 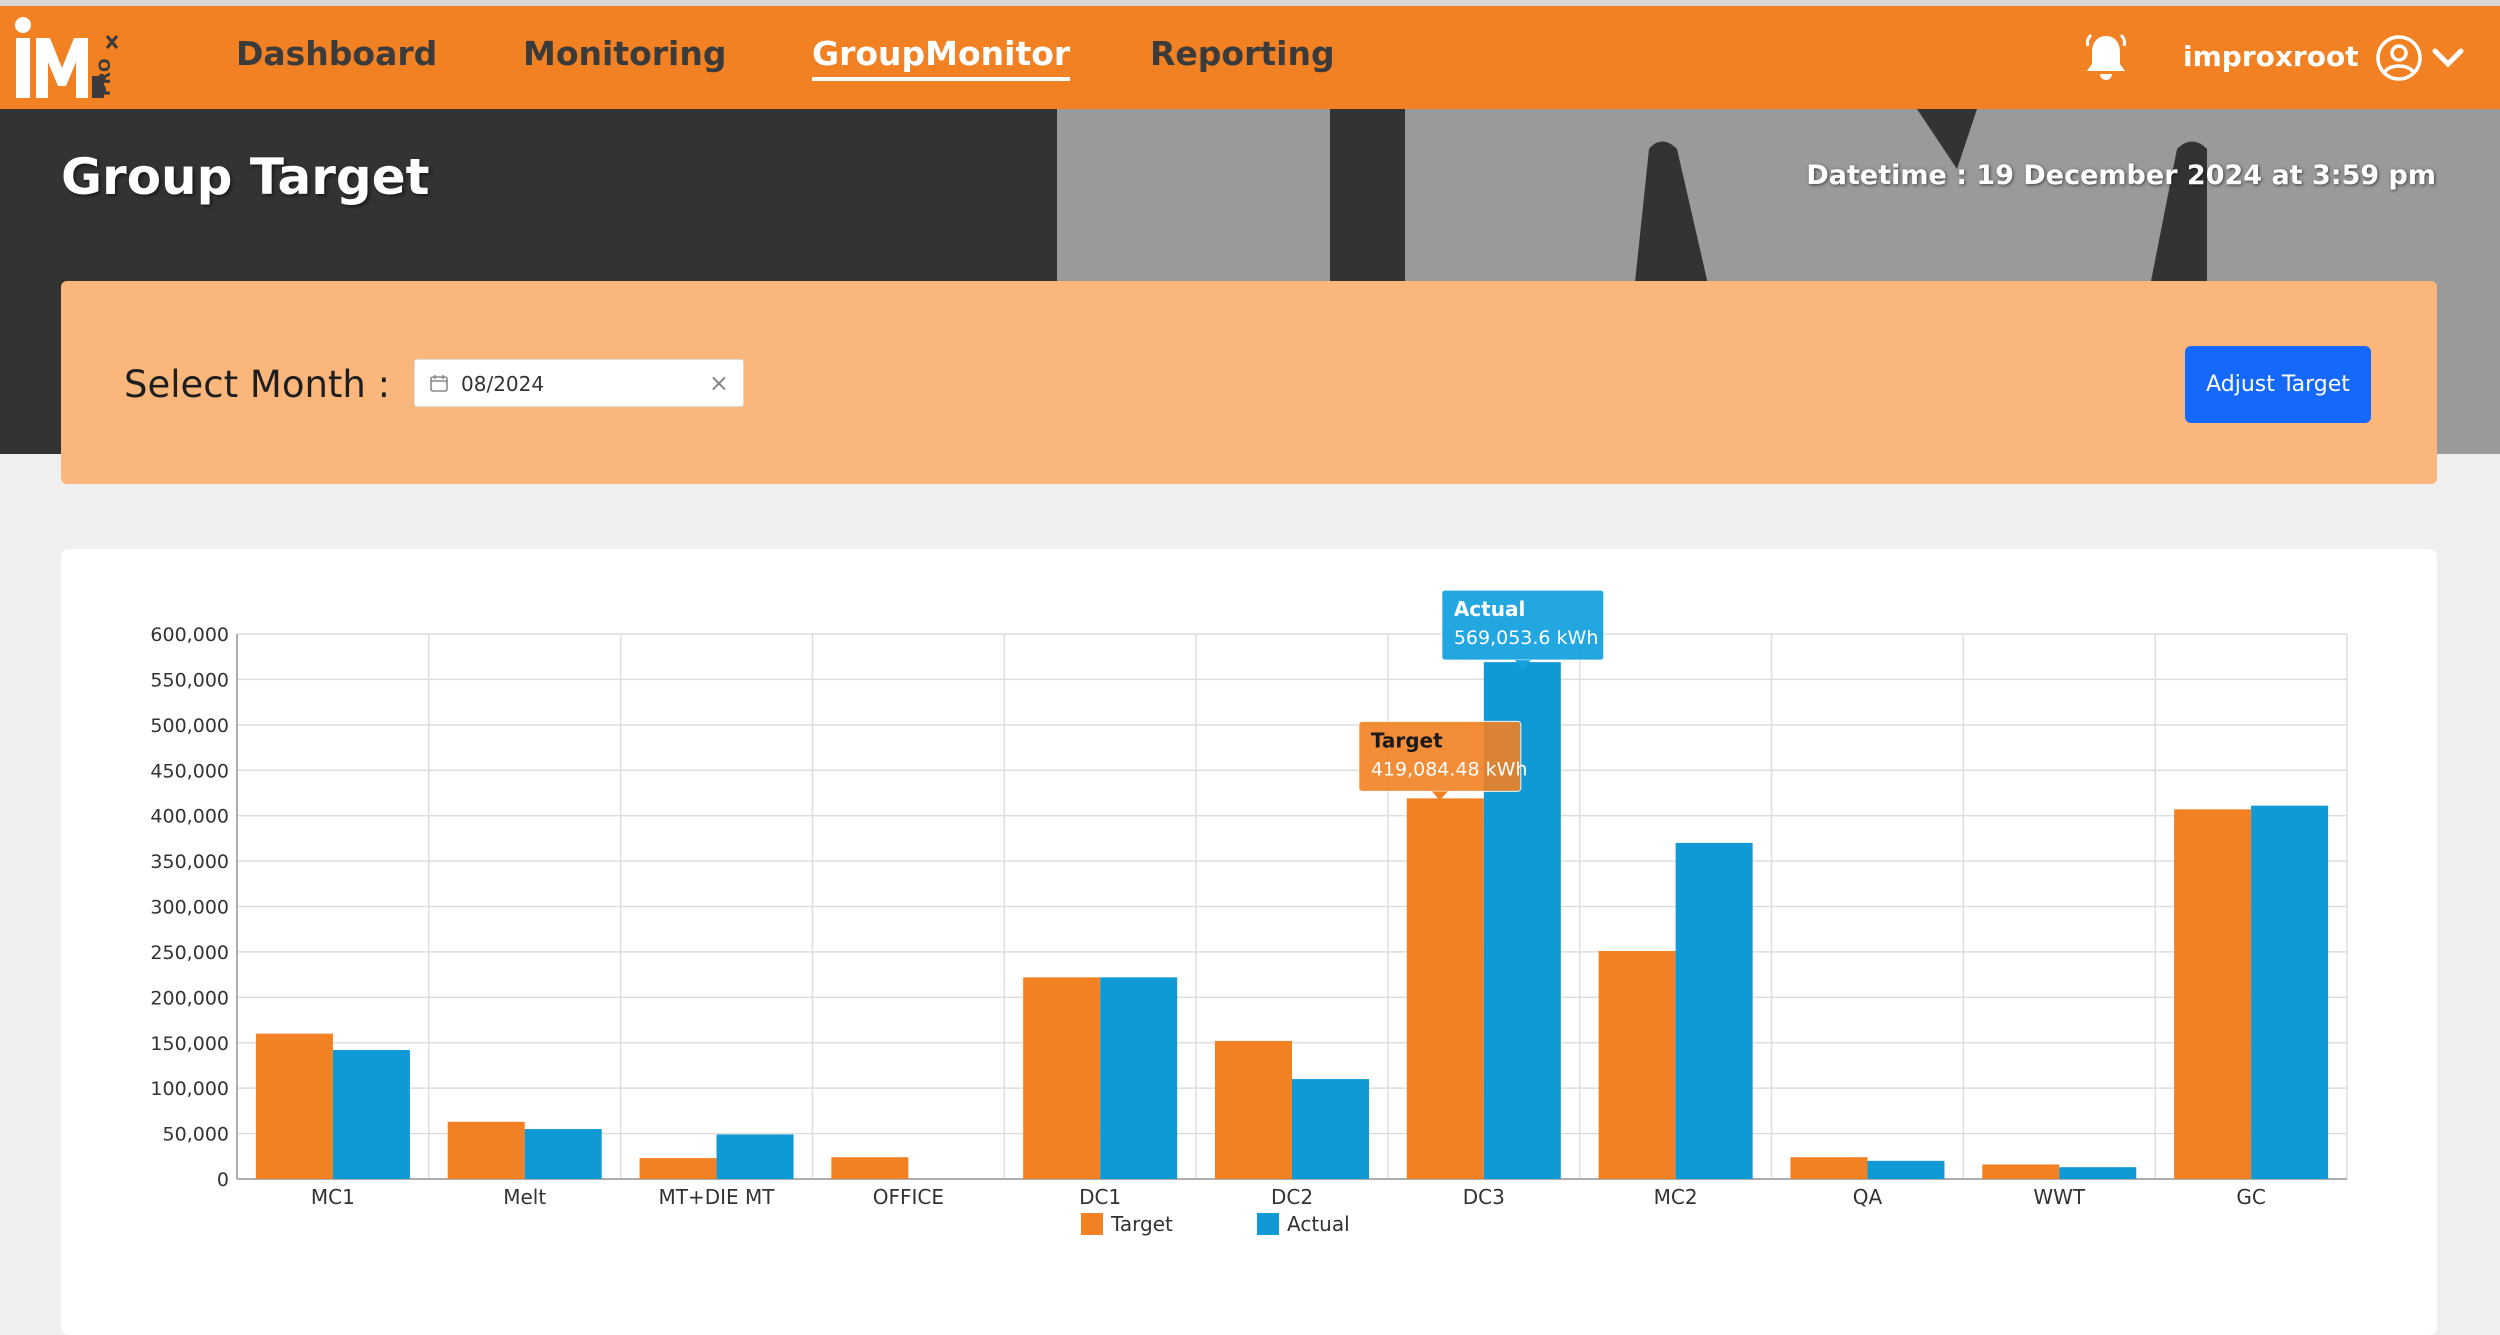 I want to click on bar-target-mt-die-mt, so click(x=678, y=1168).